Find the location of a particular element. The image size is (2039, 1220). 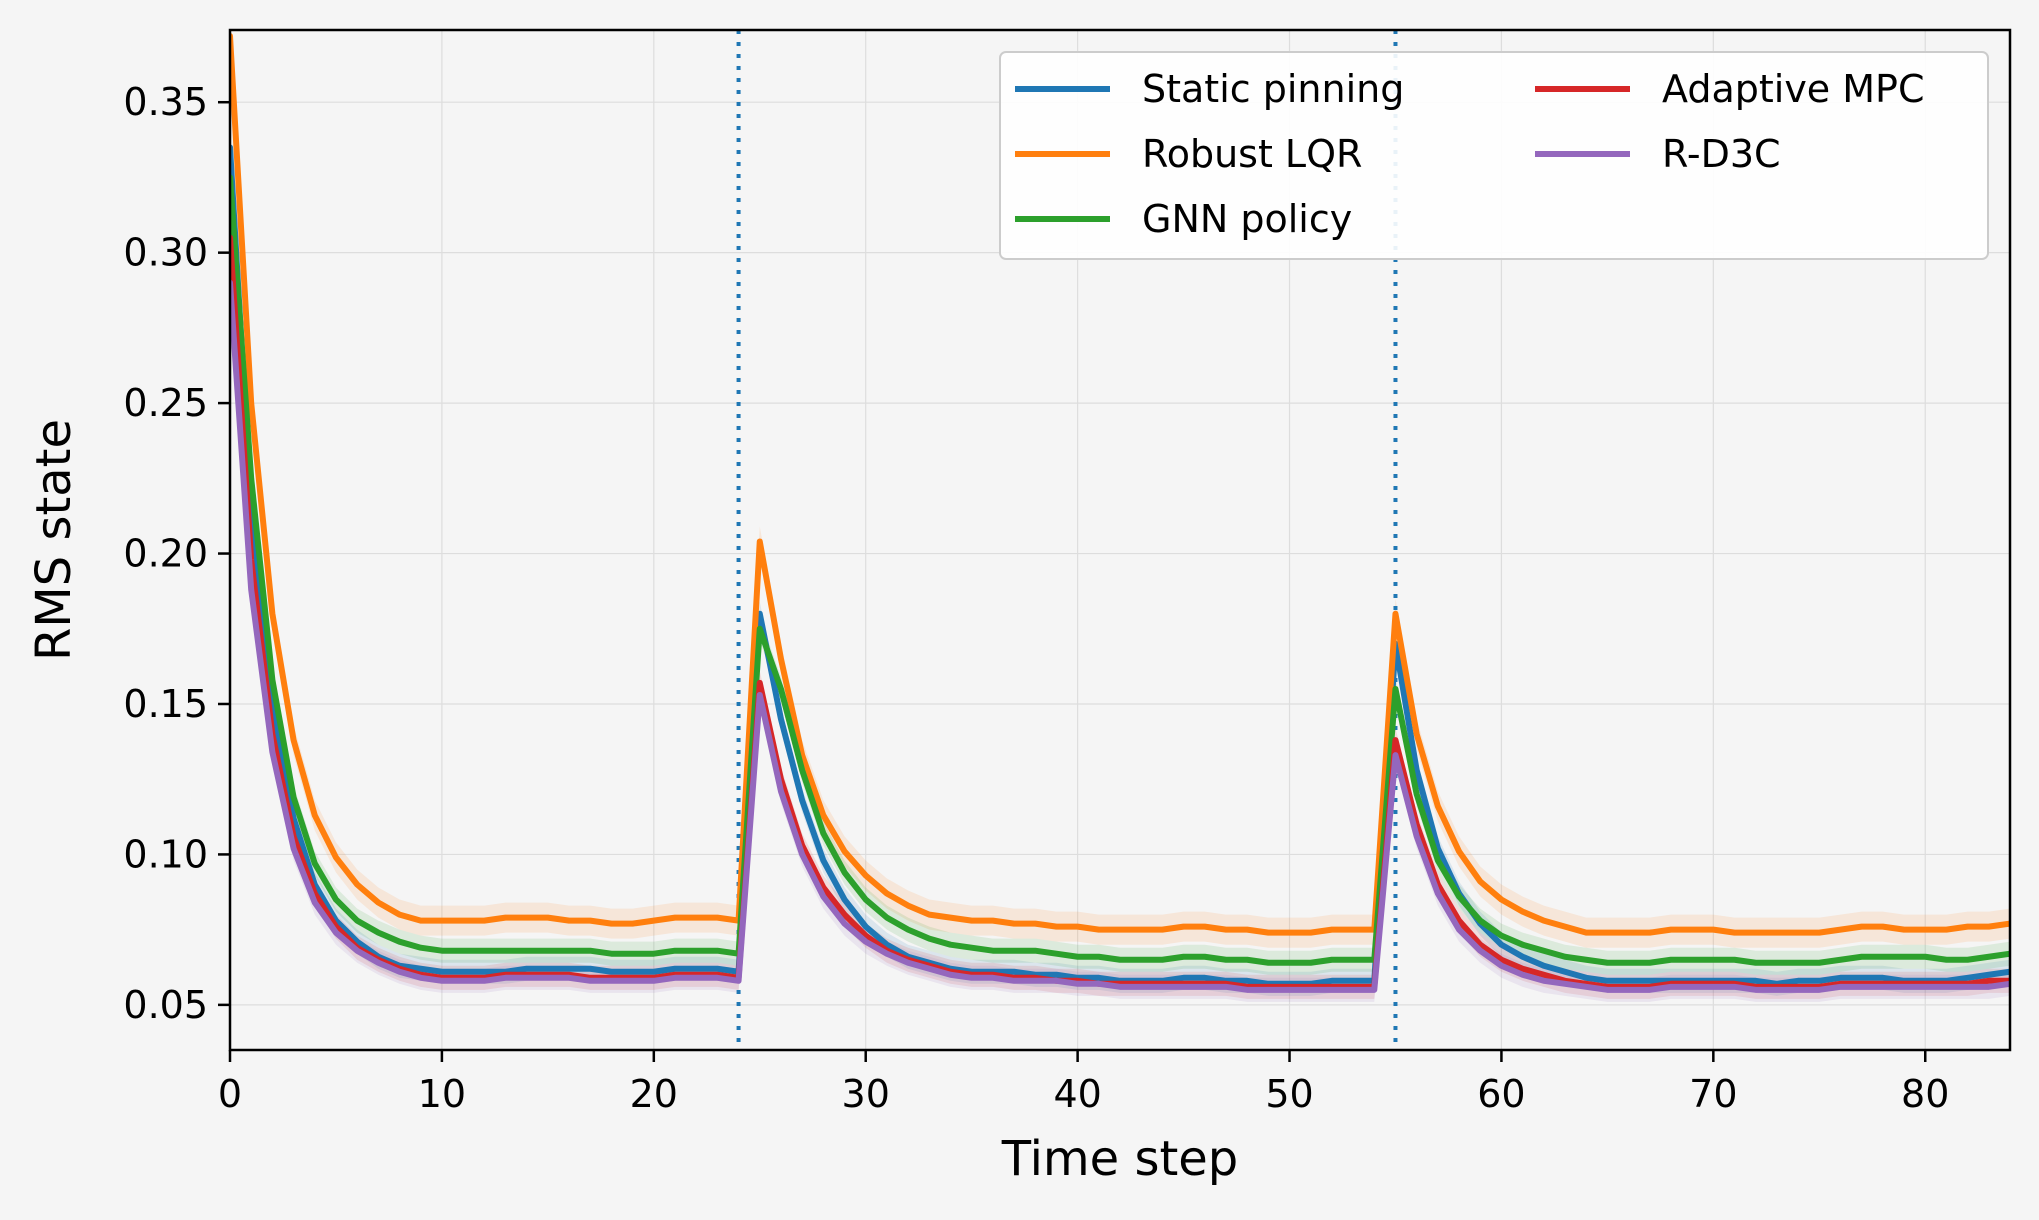

x-axis-label: Time step is located at coordinates (1120, 1159).